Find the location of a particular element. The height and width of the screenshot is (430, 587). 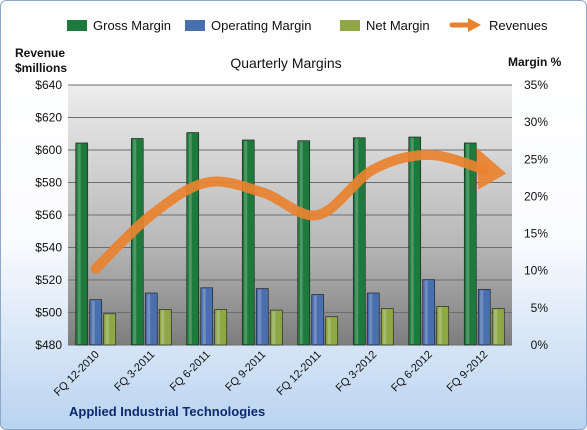

x-tick-label: FQ 12-2010 is located at coordinates (77, 374).